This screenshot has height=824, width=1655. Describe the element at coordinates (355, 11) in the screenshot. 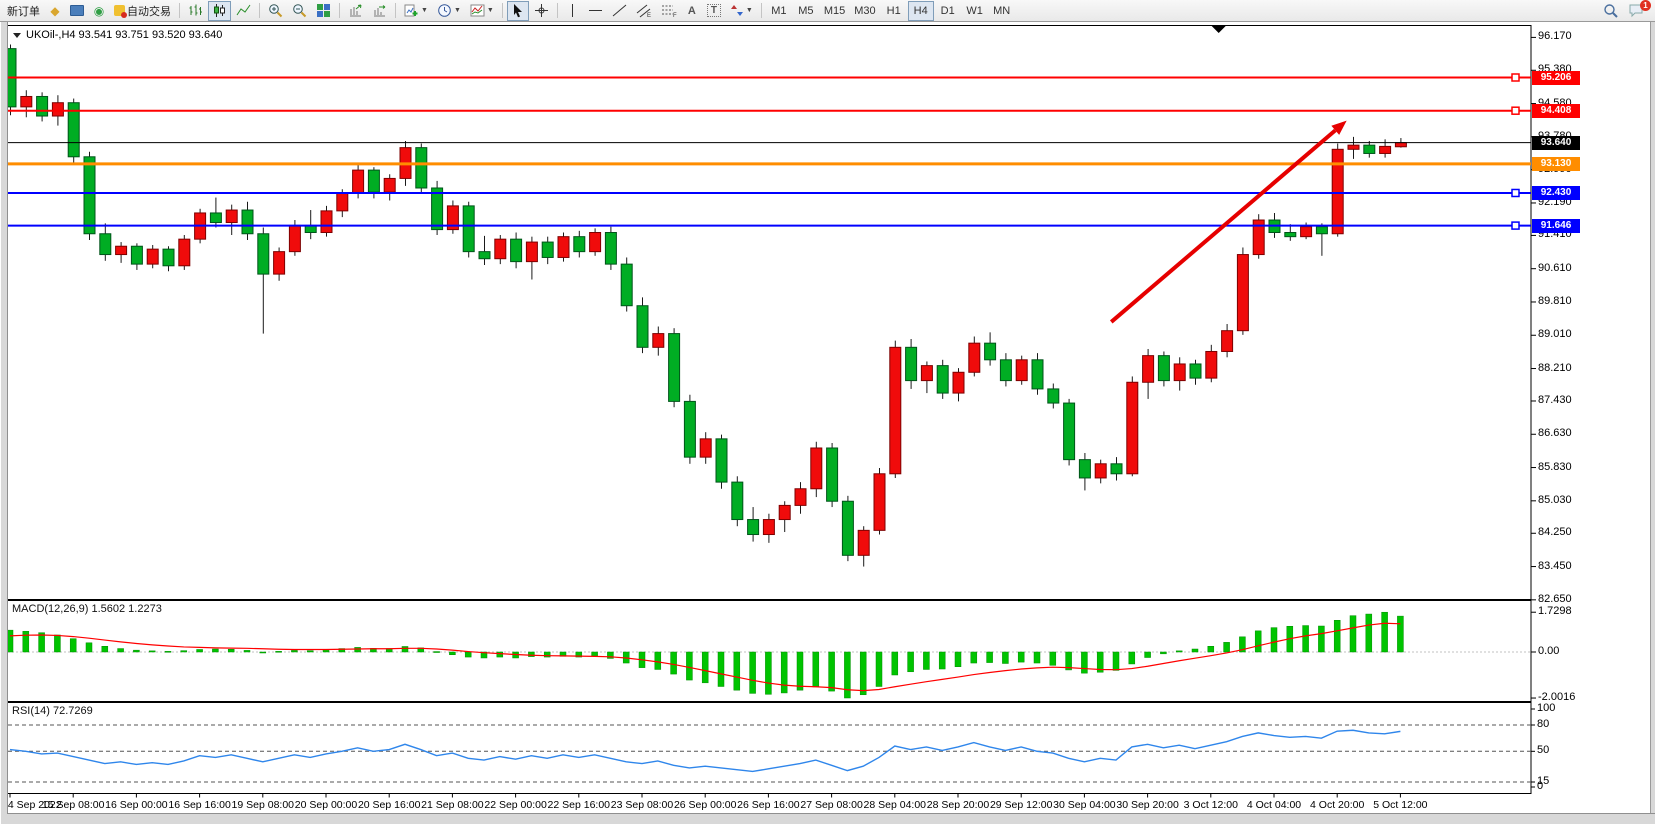

I see `indicator-window-button` at that location.